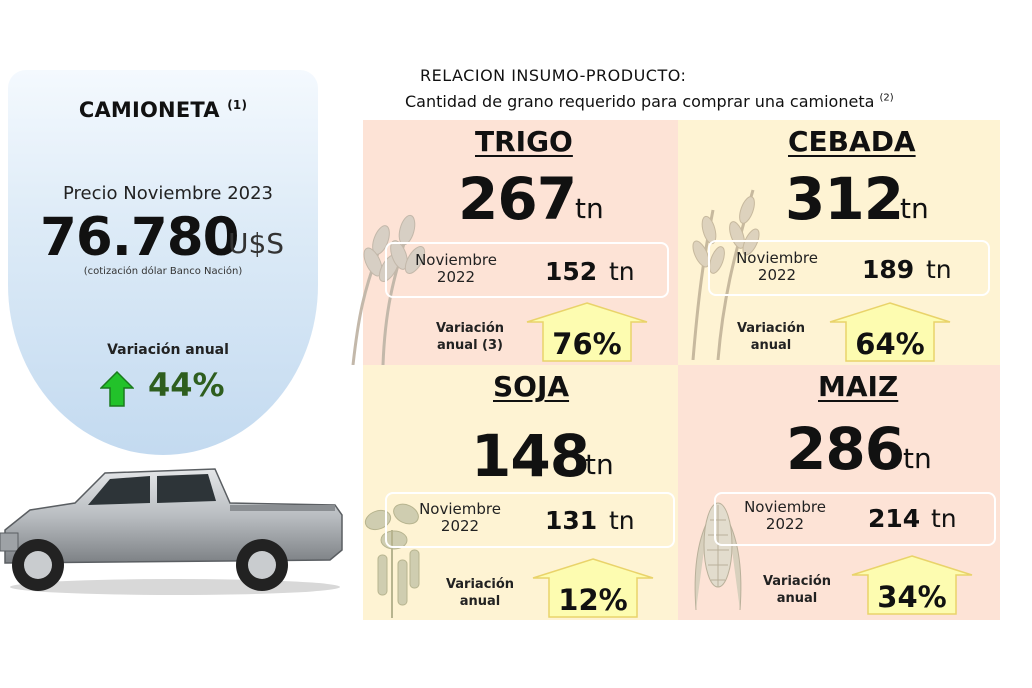 This screenshot has width=1032, height=688. Describe the element at coordinates (163, 271) in the screenshot. I see `exchange-note: (cotización dólar Banco Nación)` at that location.